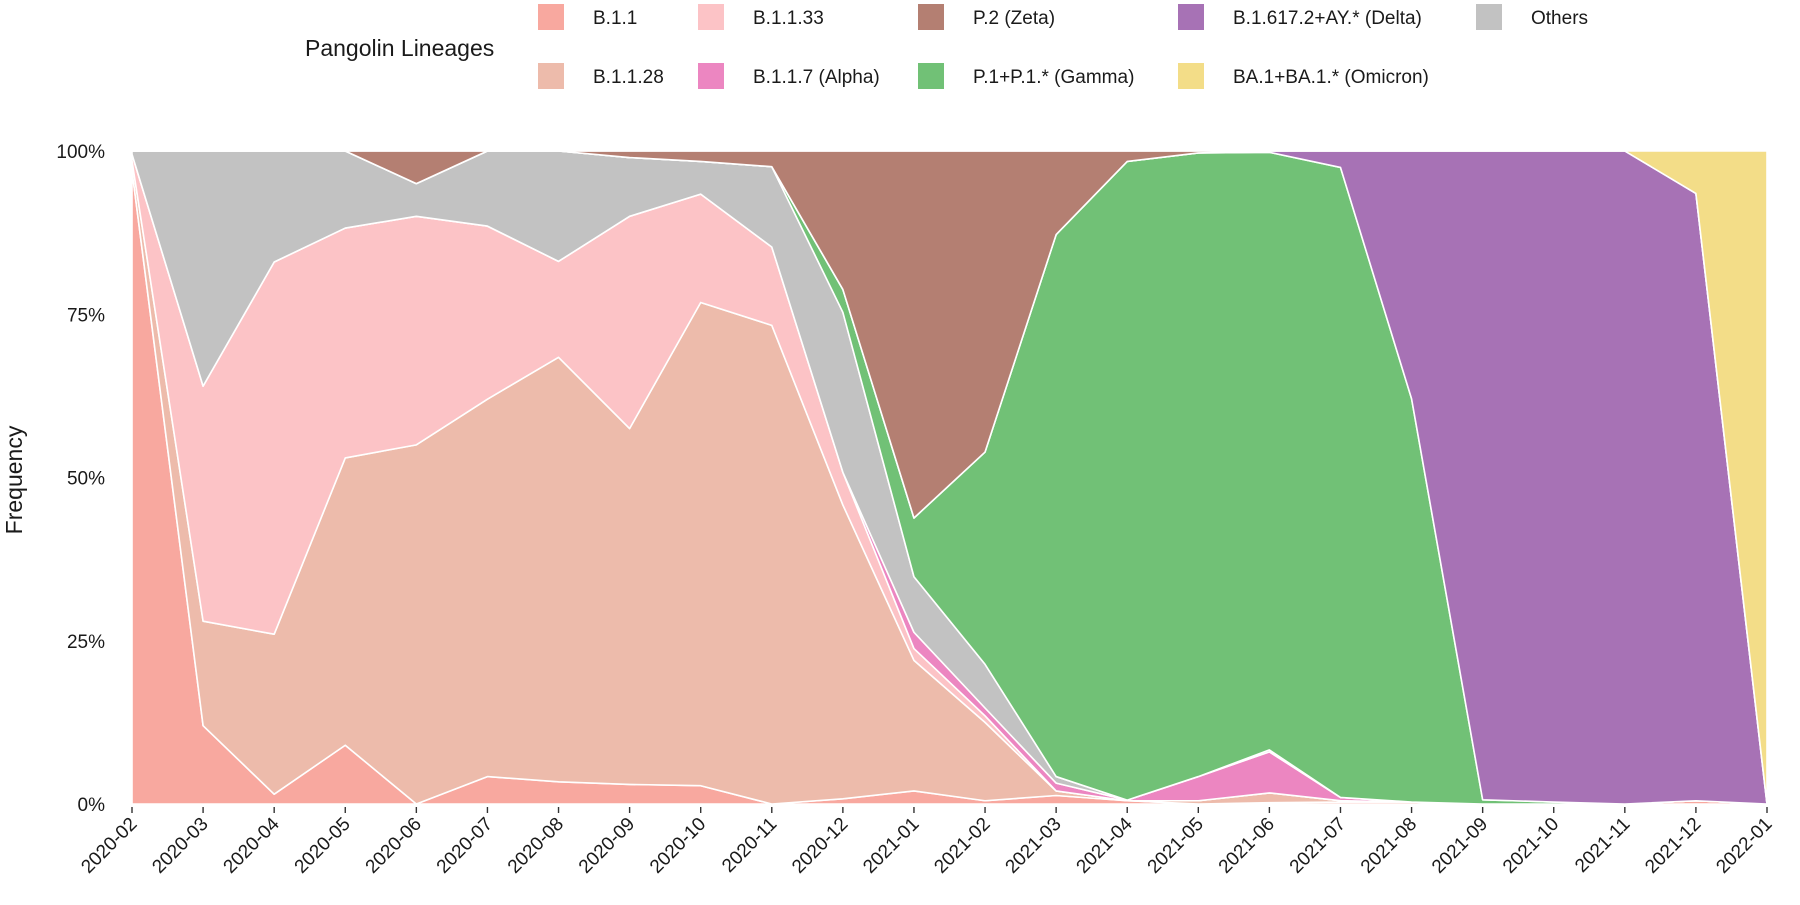 This screenshot has width=1800, height=905. Describe the element at coordinates (931, 76) in the screenshot. I see `legend-swatch-p-1-p-1-gamma` at that location.